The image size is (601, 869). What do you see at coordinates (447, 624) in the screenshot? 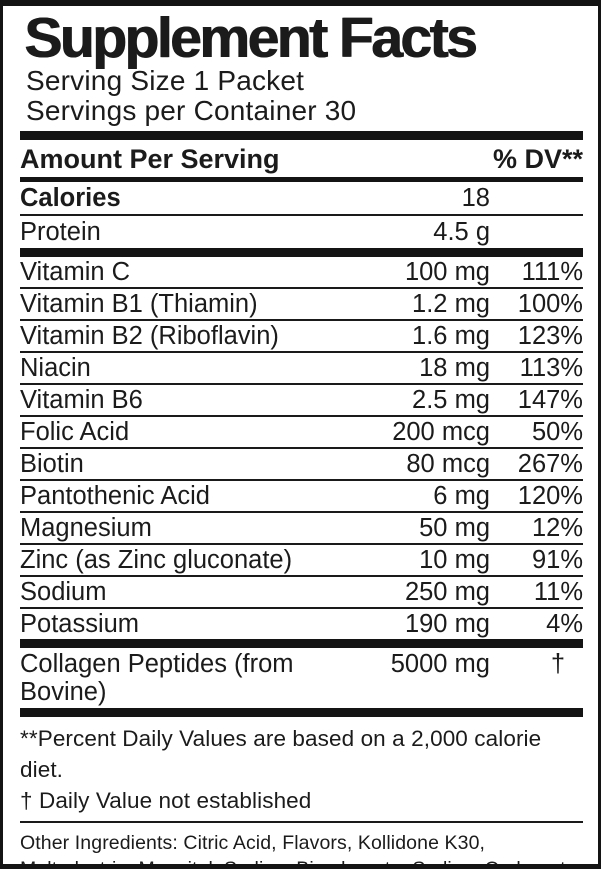
I see `nutrient-amount: 190 mg` at bounding box center [447, 624].